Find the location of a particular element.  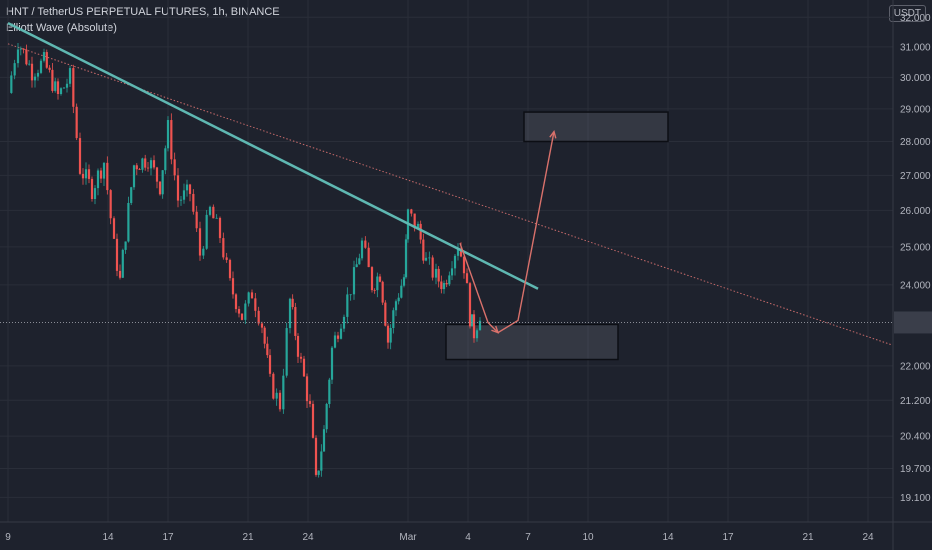

price-tick-label: 24.000 is located at coordinates (915, 285).